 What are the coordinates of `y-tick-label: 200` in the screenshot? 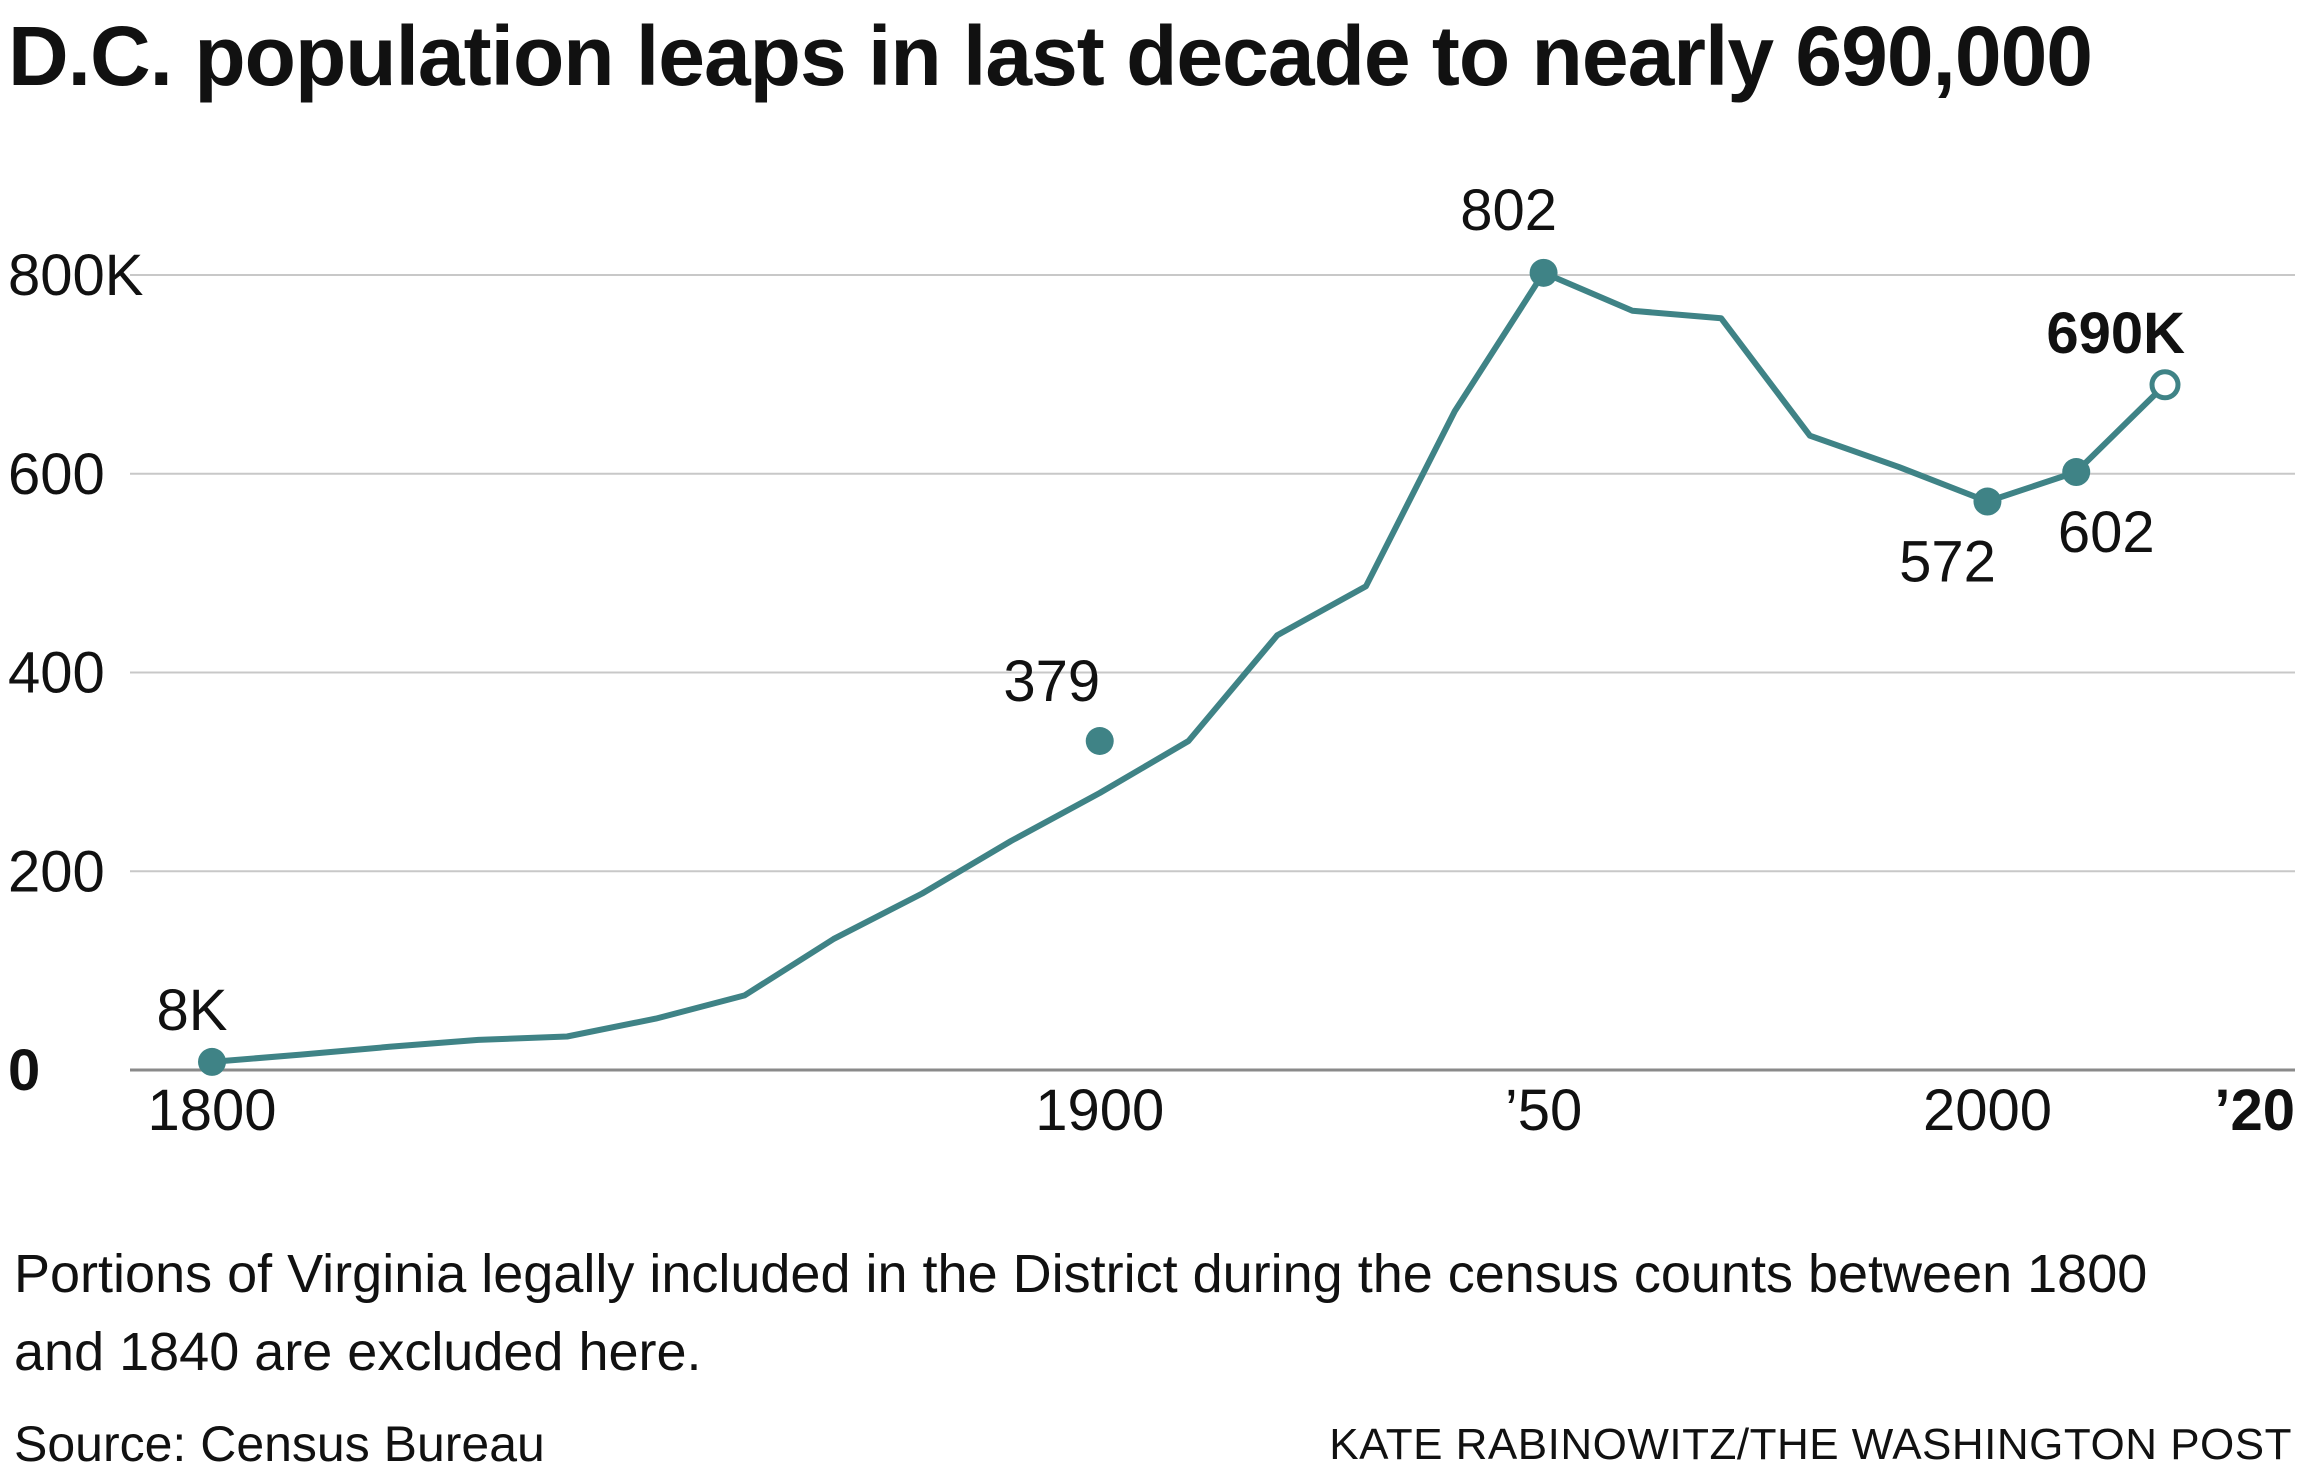 It's located at (56, 871).